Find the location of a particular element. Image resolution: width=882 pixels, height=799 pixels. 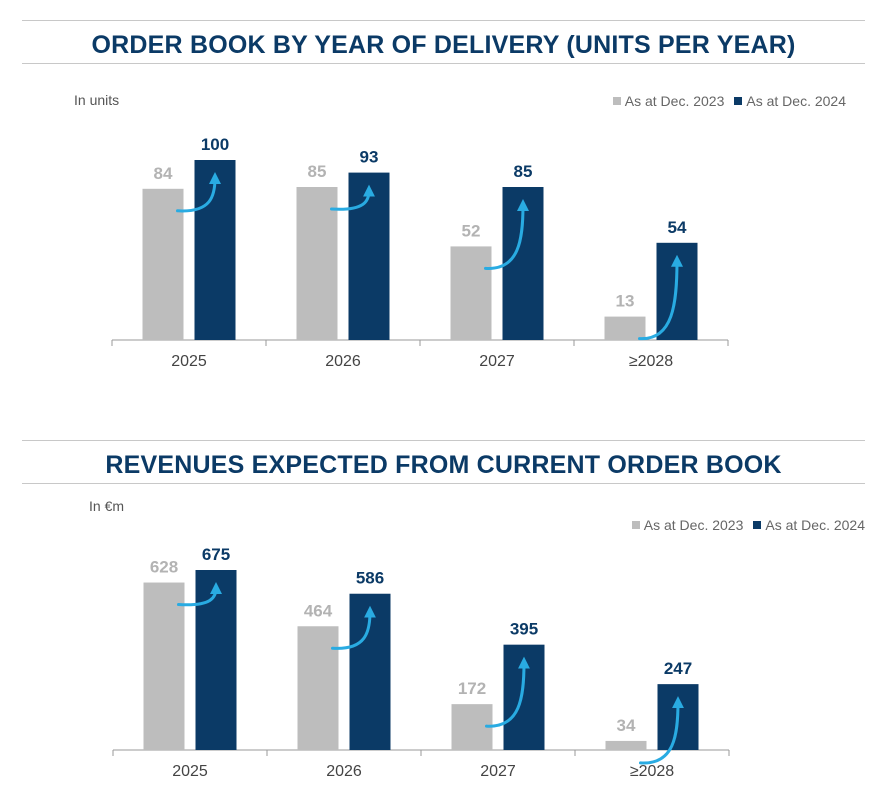

chart1-title-underline is located at coordinates (443, 63).